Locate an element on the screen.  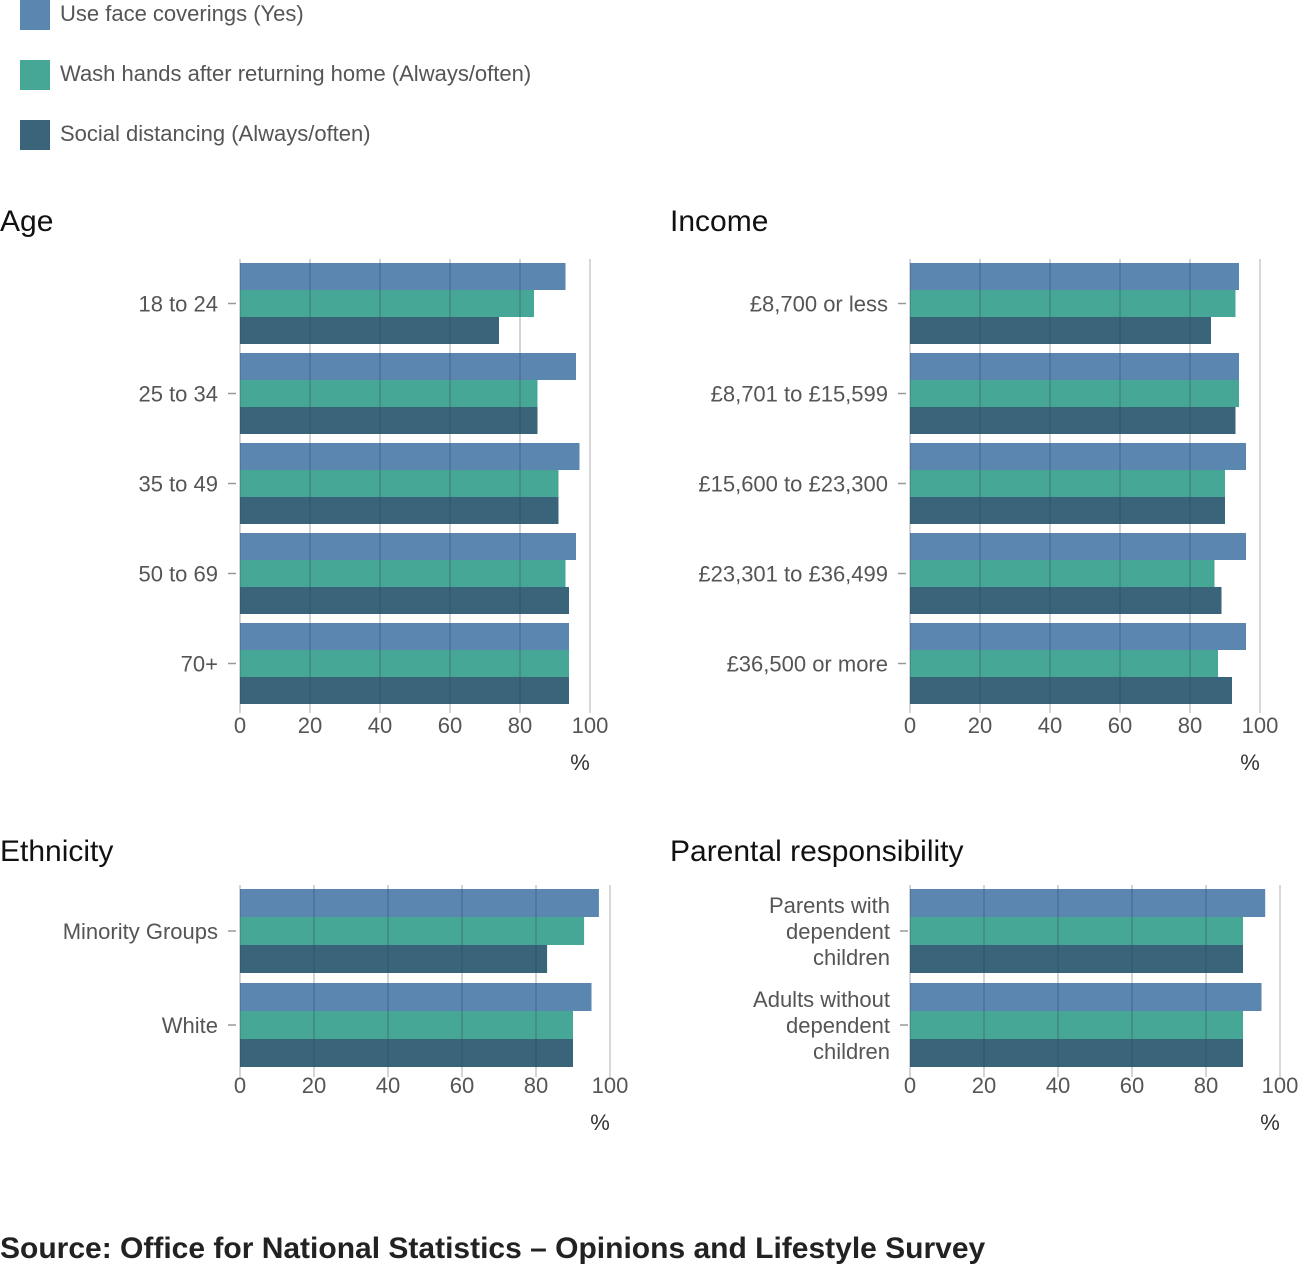
panel-title-income: Income is located at coordinates (719, 221).